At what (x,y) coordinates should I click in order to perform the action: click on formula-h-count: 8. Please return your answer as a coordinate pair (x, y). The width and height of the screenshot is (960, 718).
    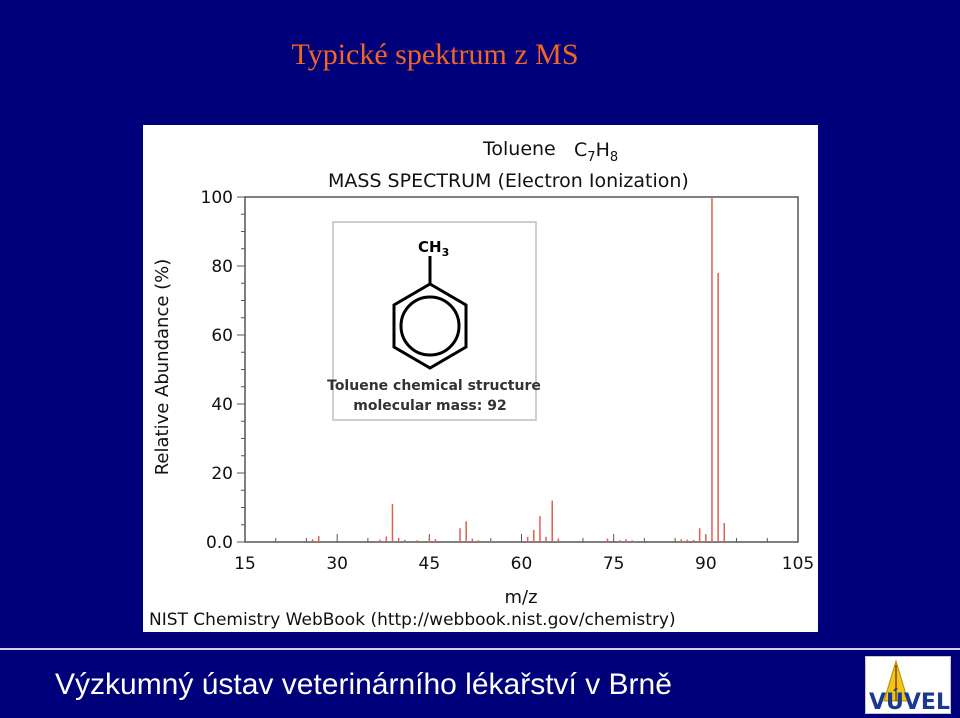
    Looking at the image, I should click on (614, 157).